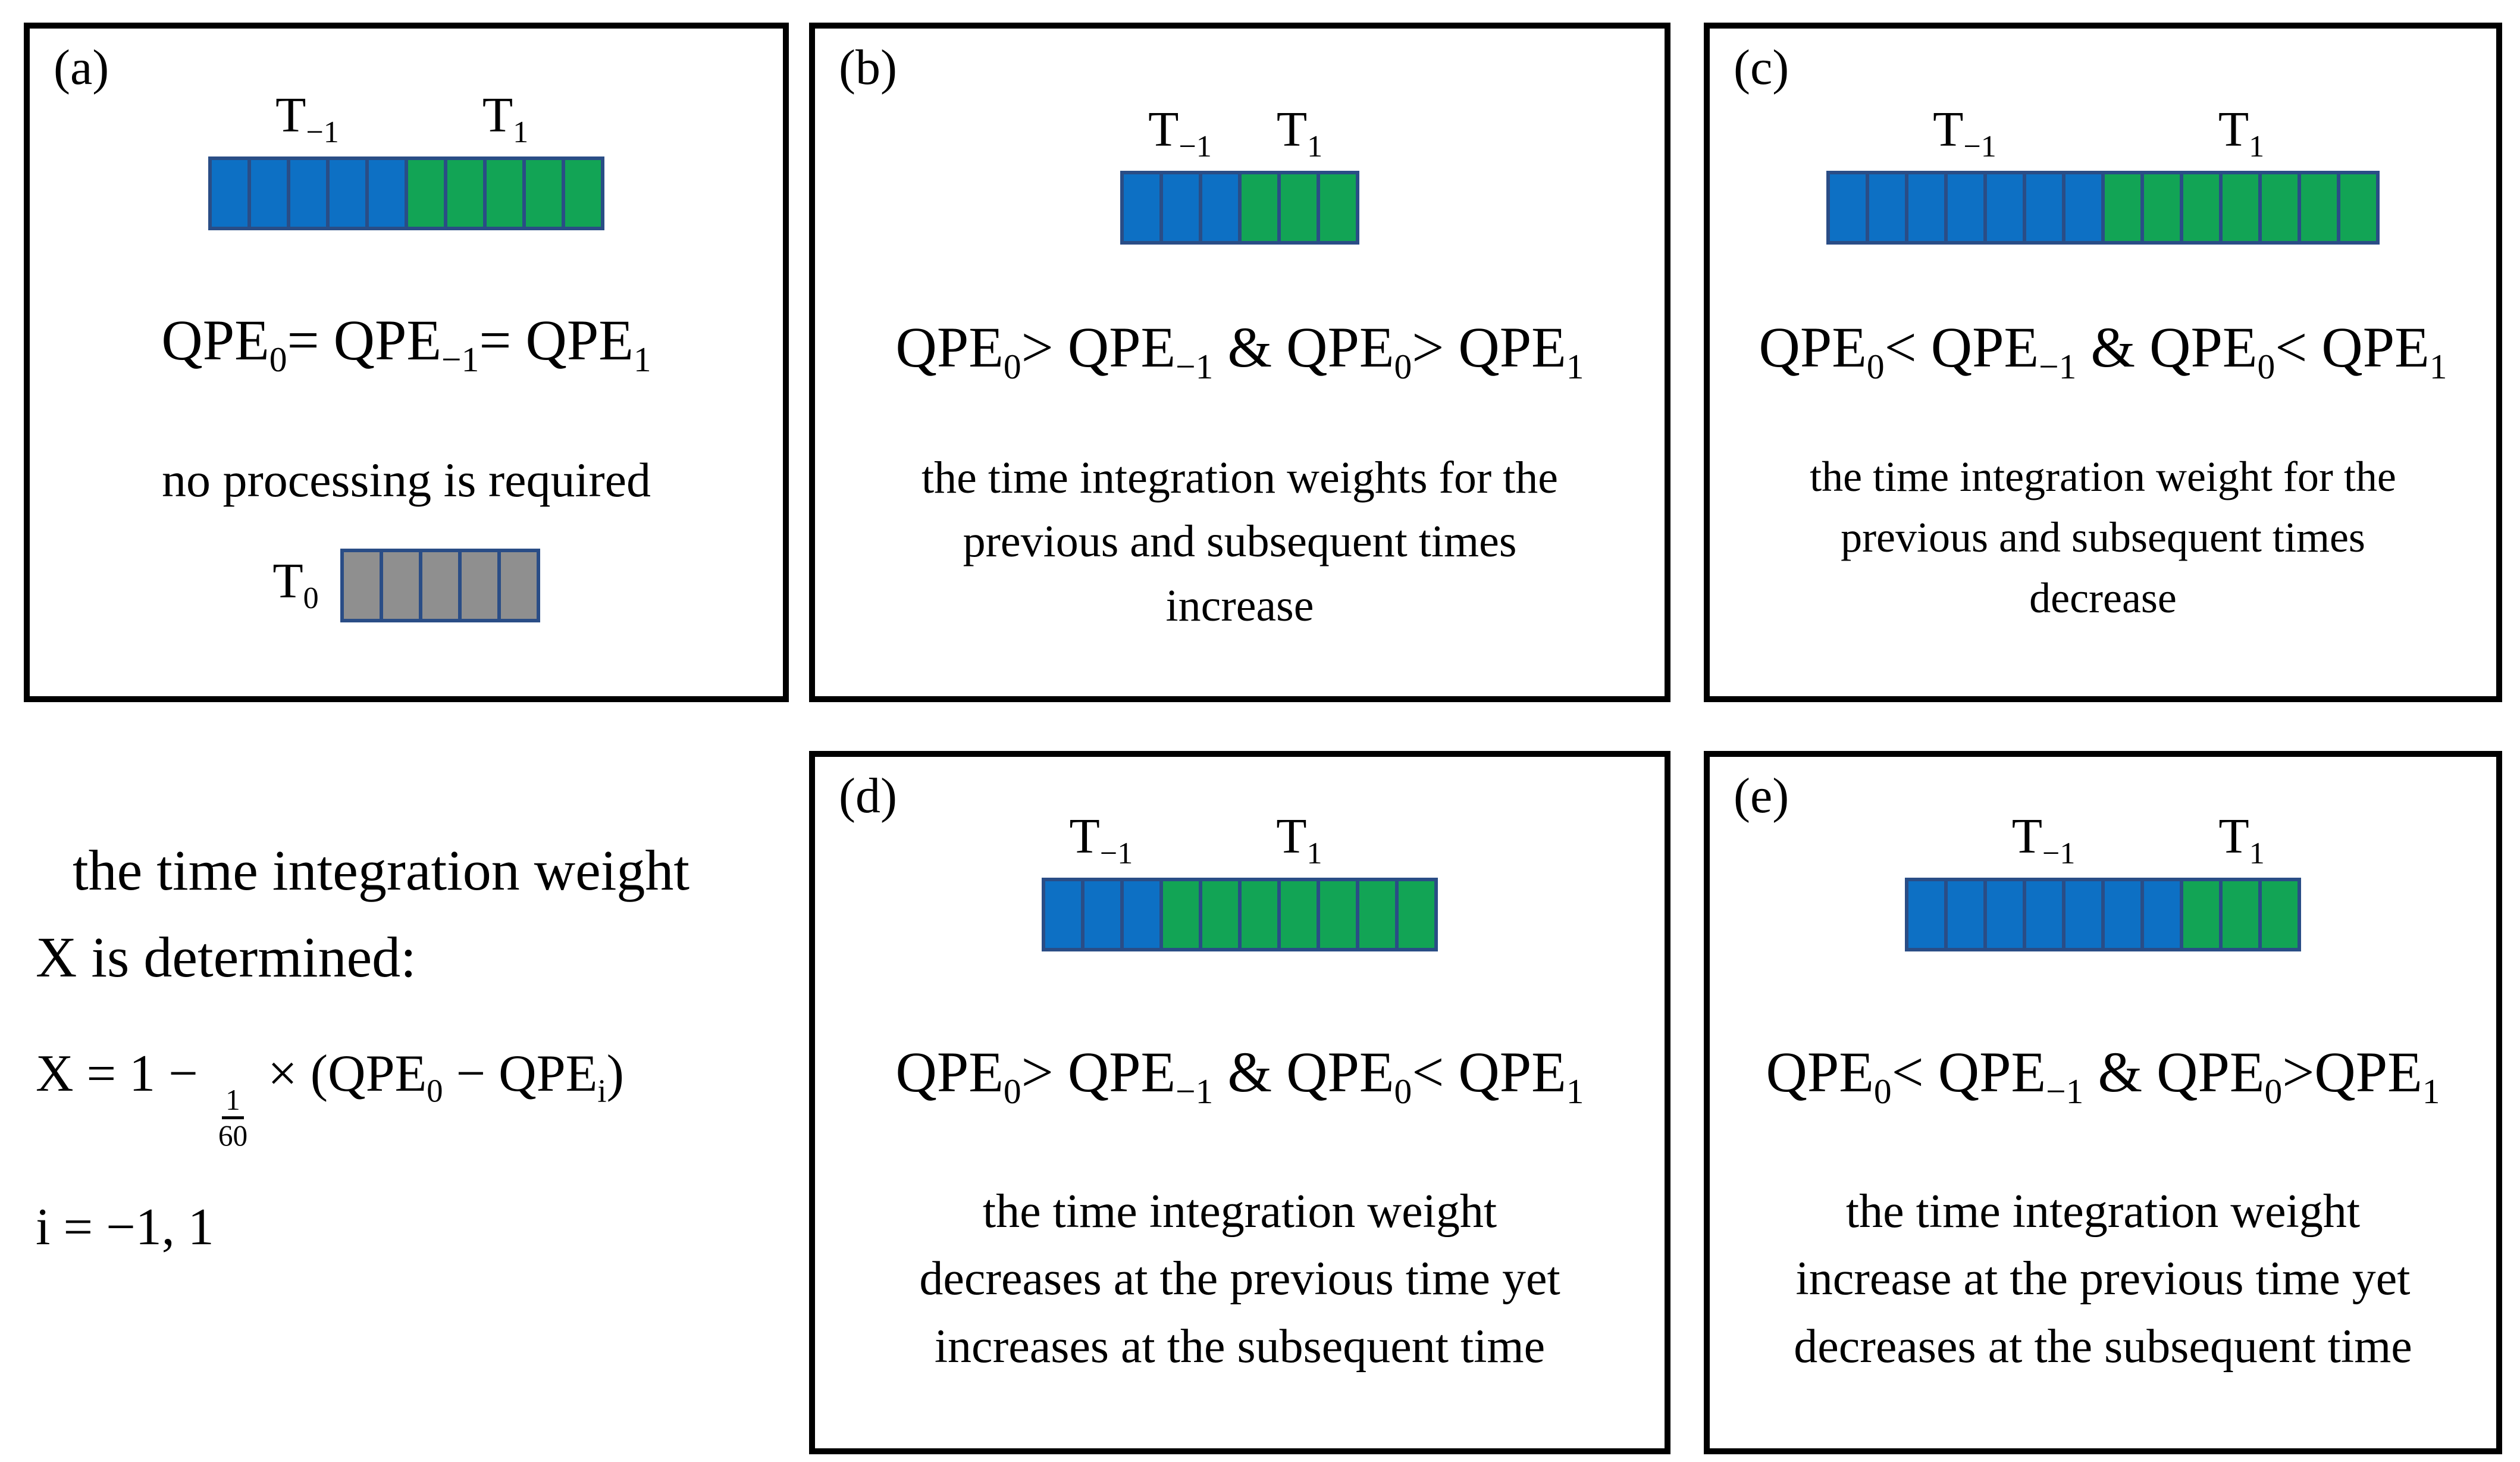 This screenshot has width=2520, height=1462. What do you see at coordinates (868, 67) in the screenshot?
I see `panel-b-label: (b)` at bounding box center [868, 67].